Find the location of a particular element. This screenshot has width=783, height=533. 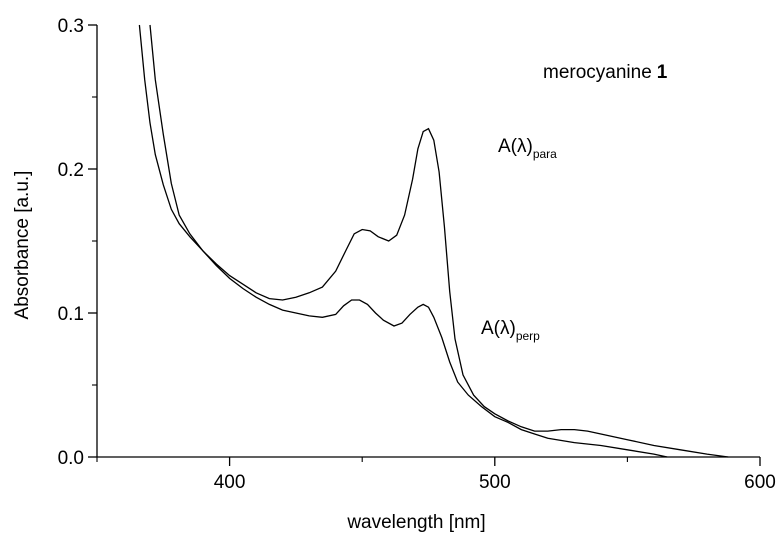

y-tick-label: 0.2 is located at coordinates (71, 170).